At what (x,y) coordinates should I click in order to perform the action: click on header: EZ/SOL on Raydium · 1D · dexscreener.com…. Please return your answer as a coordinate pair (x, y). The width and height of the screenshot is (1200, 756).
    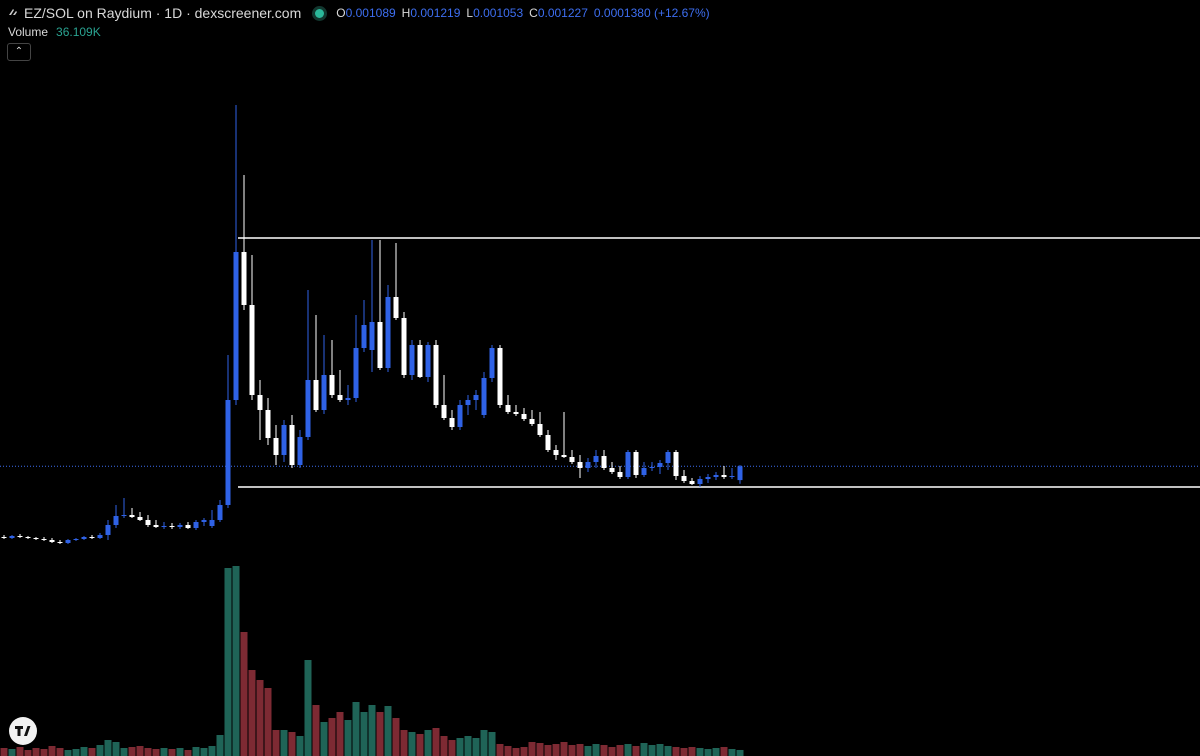
    Looking at the image, I should click on (359, 13).